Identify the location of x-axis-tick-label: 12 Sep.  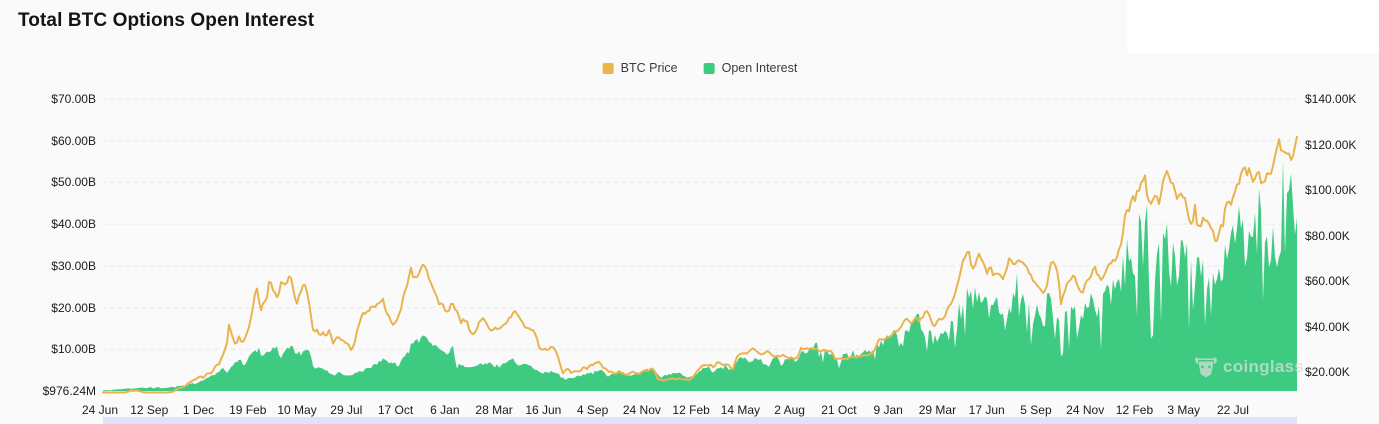
(149, 410).